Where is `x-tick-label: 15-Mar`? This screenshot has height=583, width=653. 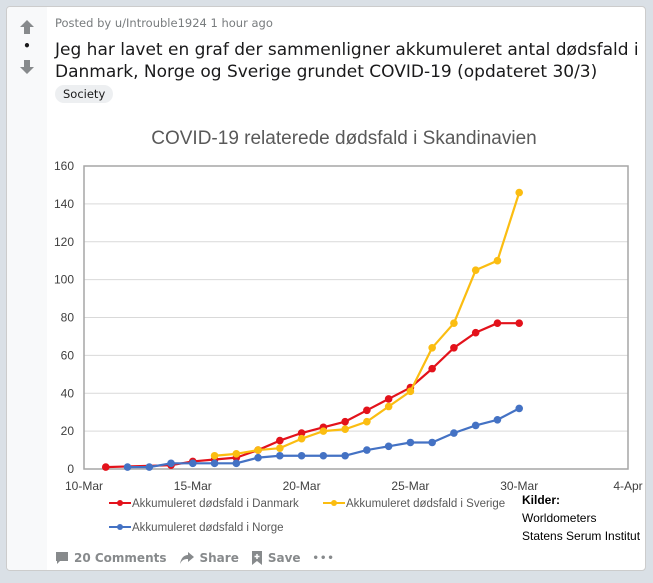
x-tick-label: 15-Mar is located at coordinates (193, 486).